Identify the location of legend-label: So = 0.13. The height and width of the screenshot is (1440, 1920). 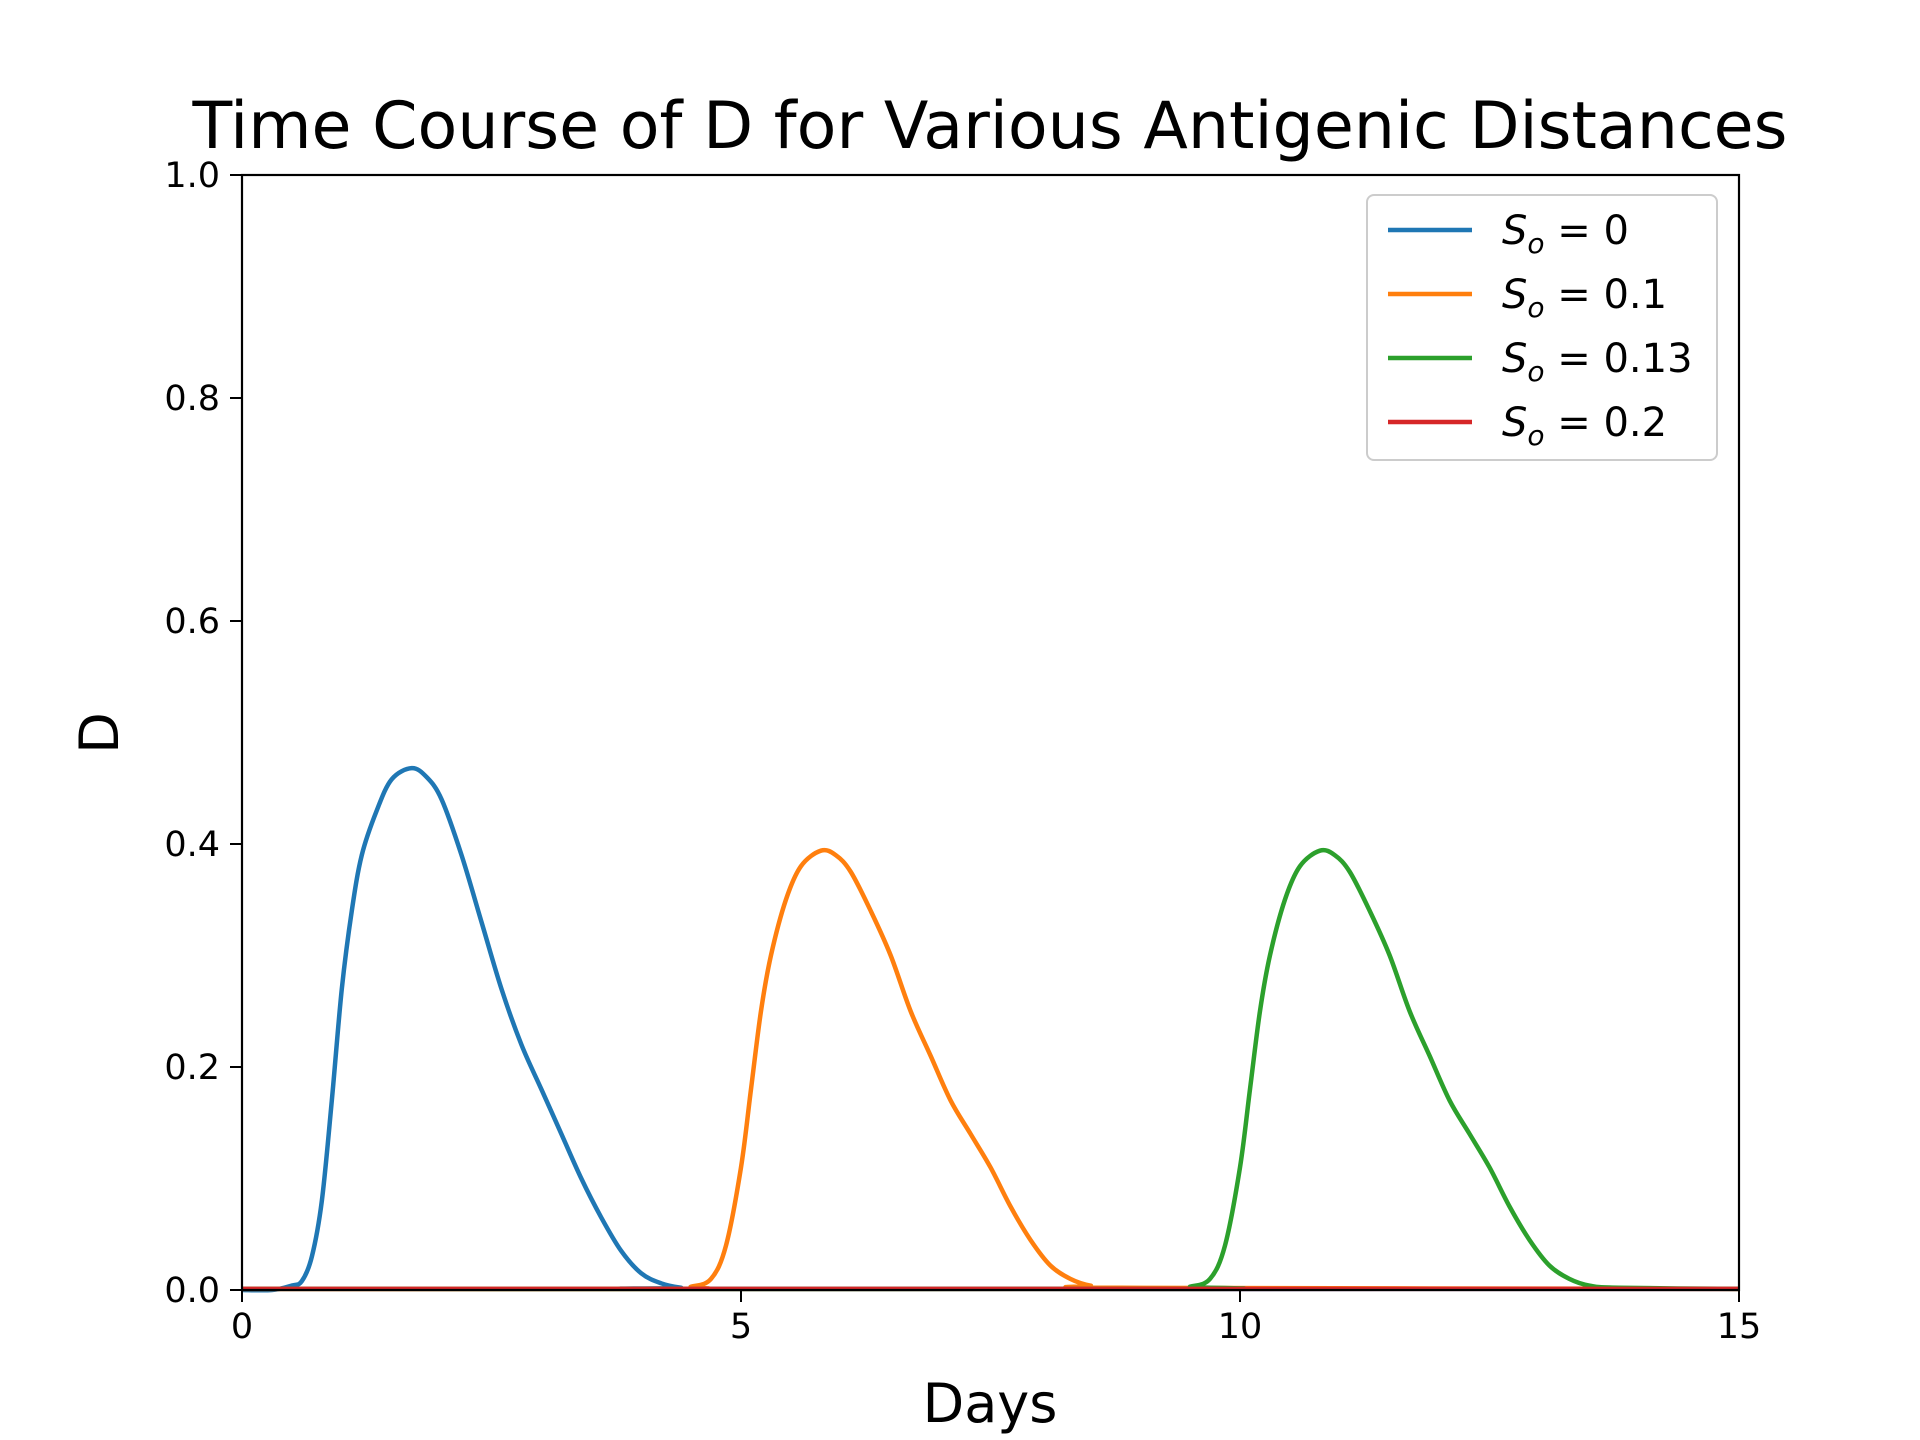
(1597, 362).